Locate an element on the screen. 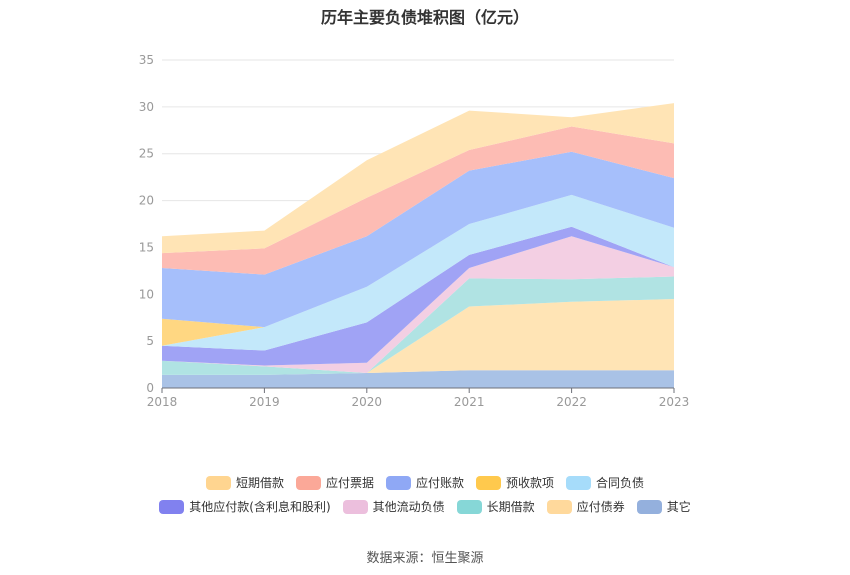  legend-label: 应付债券 is located at coordinates (600, 507).